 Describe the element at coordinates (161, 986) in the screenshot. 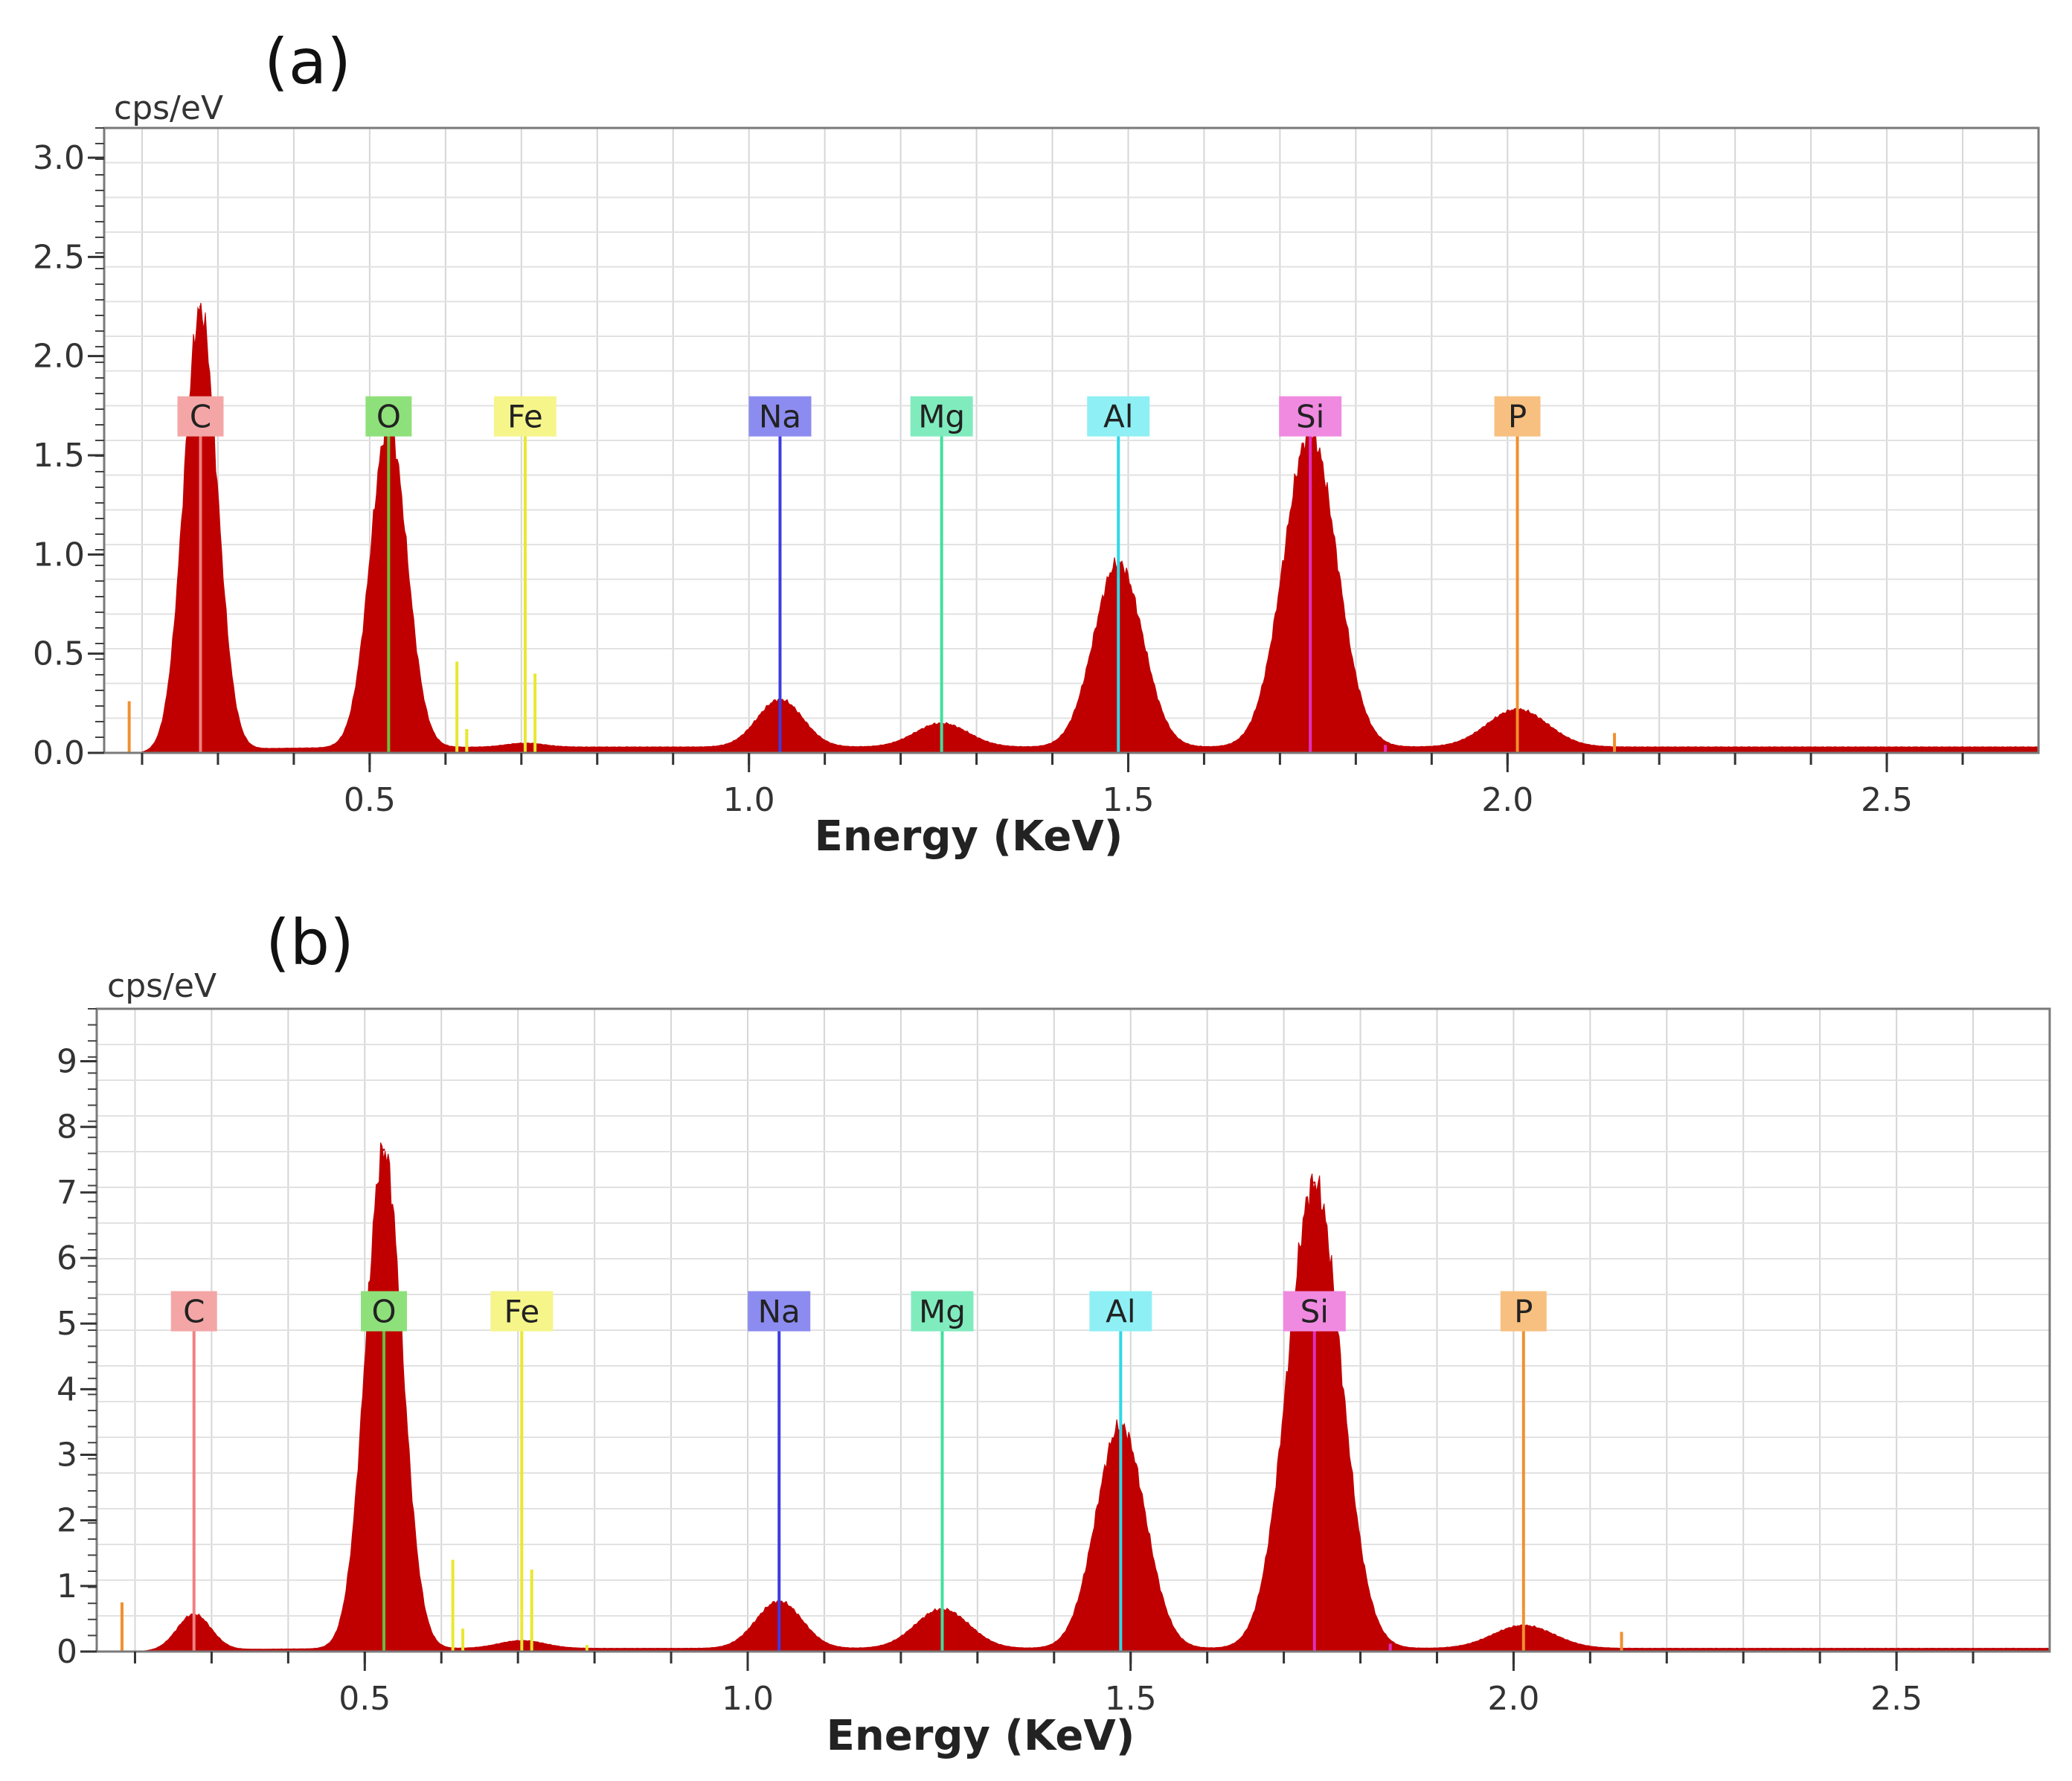

I see `panel-b-unit-label: cps/eV` at that location.